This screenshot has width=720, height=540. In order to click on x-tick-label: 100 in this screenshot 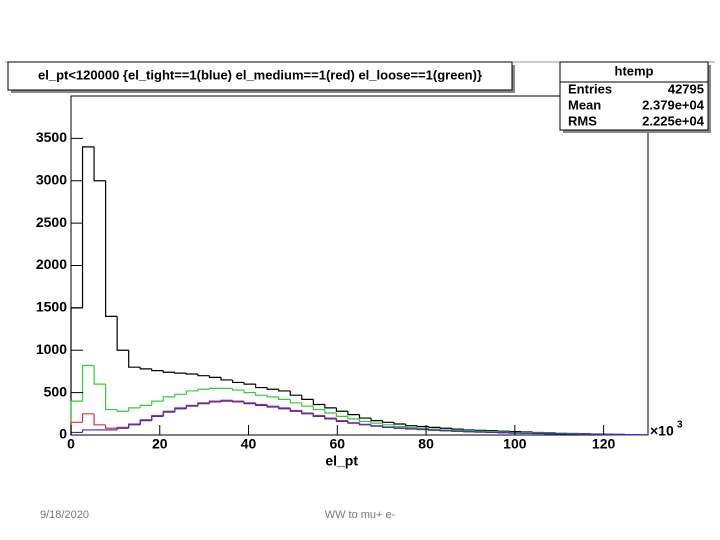, I will do `click(515, 444)`.